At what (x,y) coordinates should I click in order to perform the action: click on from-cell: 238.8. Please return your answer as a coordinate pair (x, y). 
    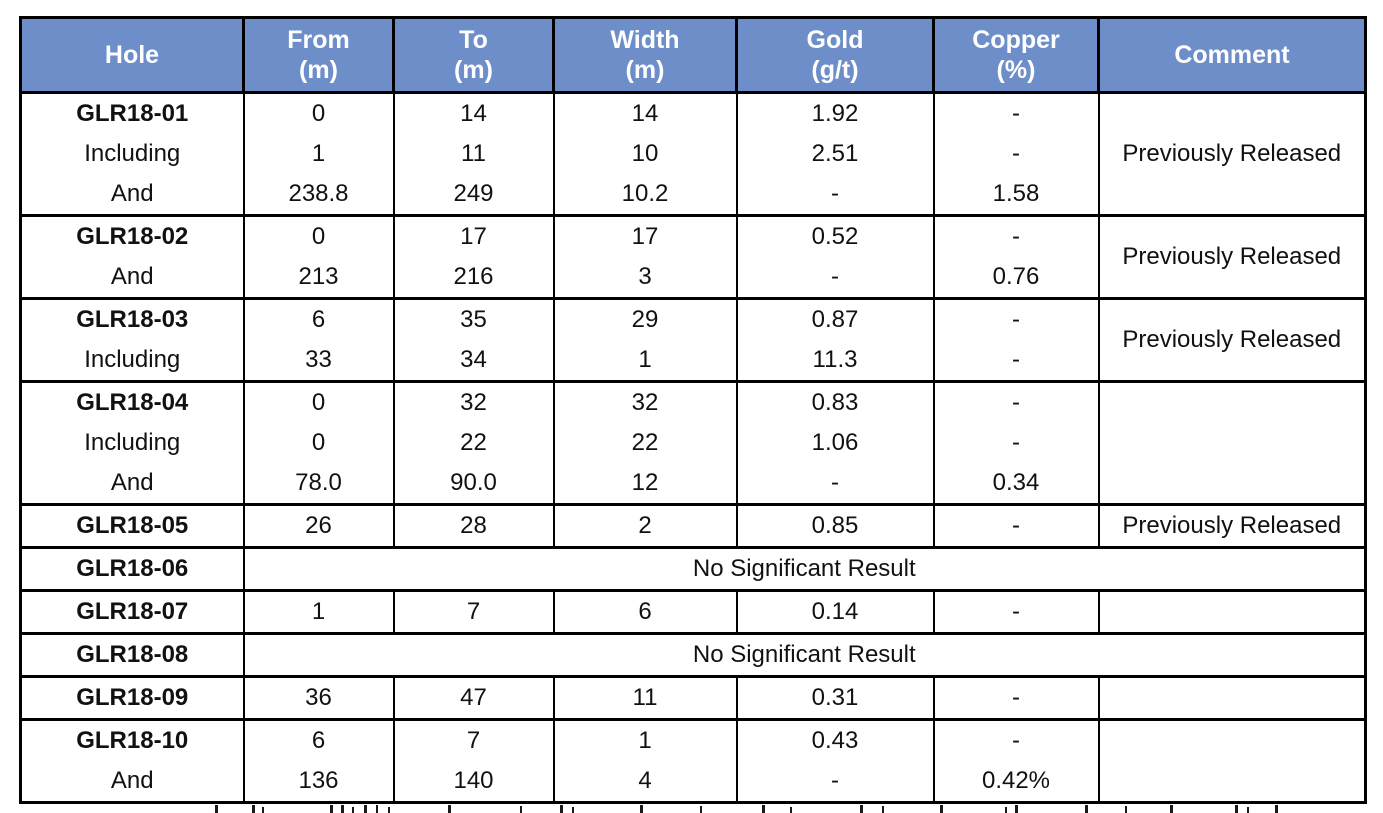
    Looking at the image, I should click on (318, 195).